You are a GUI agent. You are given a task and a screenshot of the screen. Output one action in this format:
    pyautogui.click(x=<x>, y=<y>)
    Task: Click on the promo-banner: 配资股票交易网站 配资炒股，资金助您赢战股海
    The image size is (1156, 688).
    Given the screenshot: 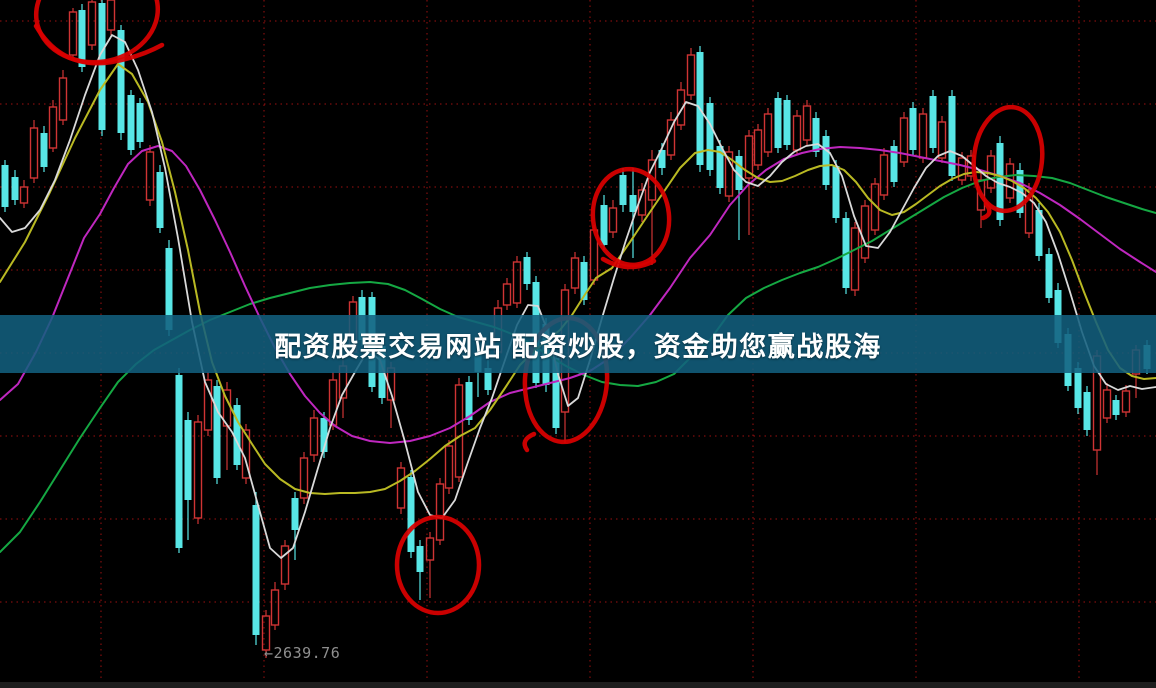 What is the action you would take?
    pyautogui.click(x=578, y=344)
    